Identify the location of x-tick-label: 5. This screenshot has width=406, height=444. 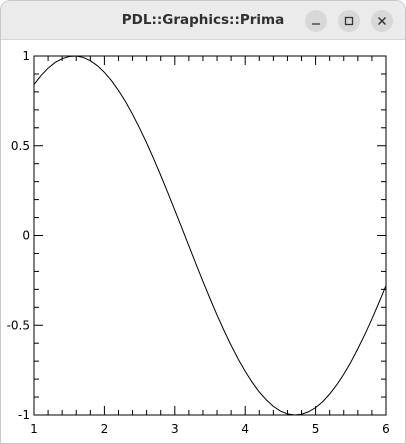
(316, 429).